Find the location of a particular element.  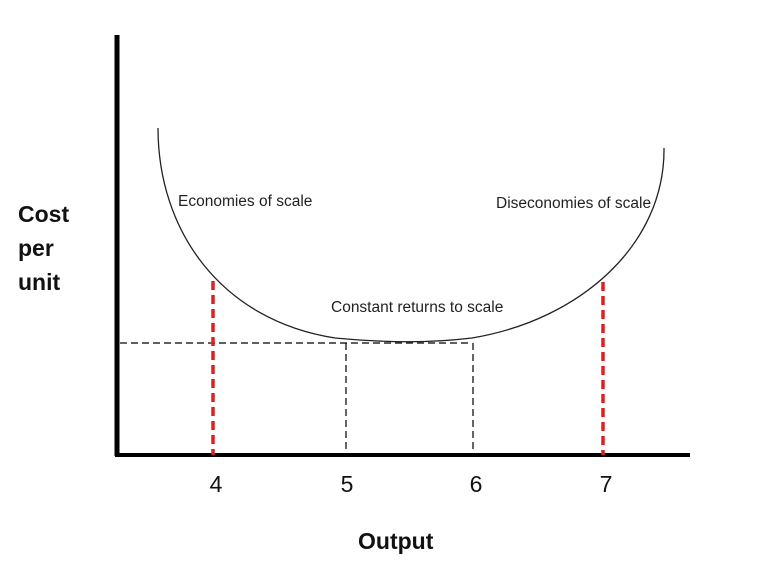

tick-label-6: 6 is located at coordinates (476, 484).